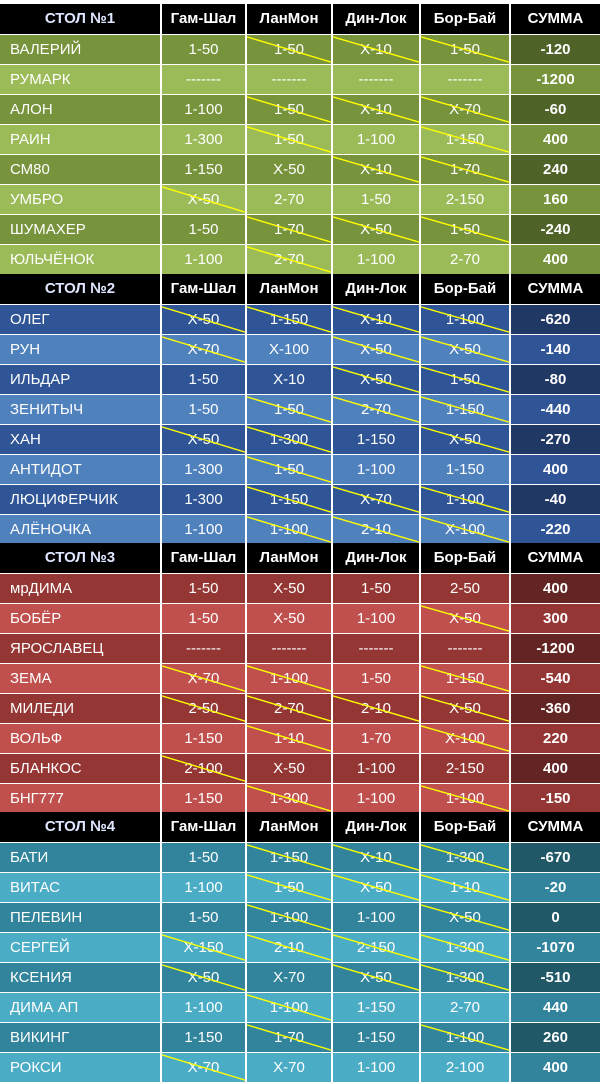  Describe the element at coordinates (289, 1037) in the screenshot. I see `bet-value: 1-70` at that location.